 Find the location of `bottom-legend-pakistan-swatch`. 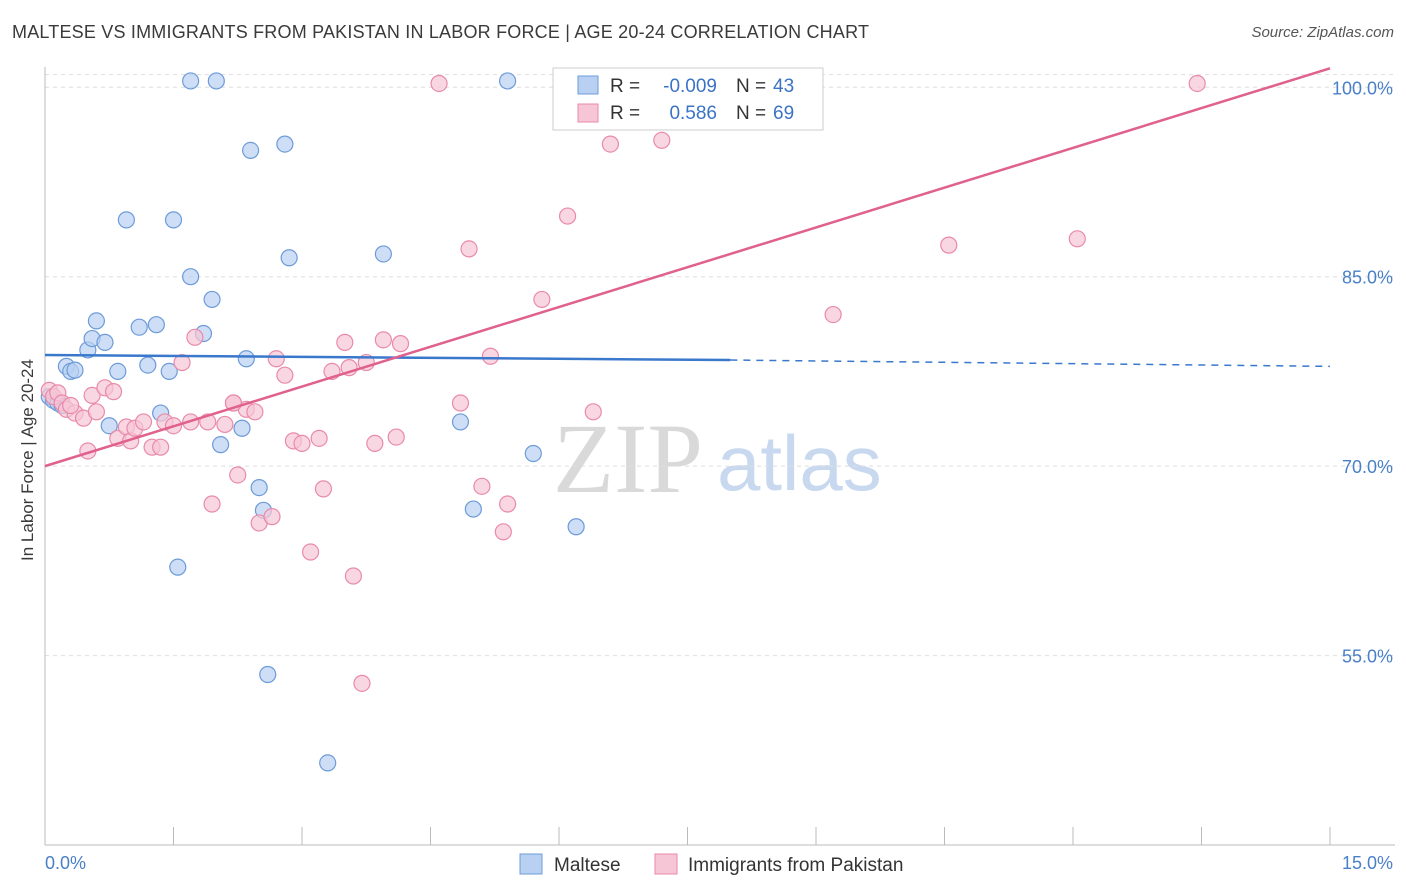

bottom-legend-pakistan-swatch is located at coordinates (666, 864).